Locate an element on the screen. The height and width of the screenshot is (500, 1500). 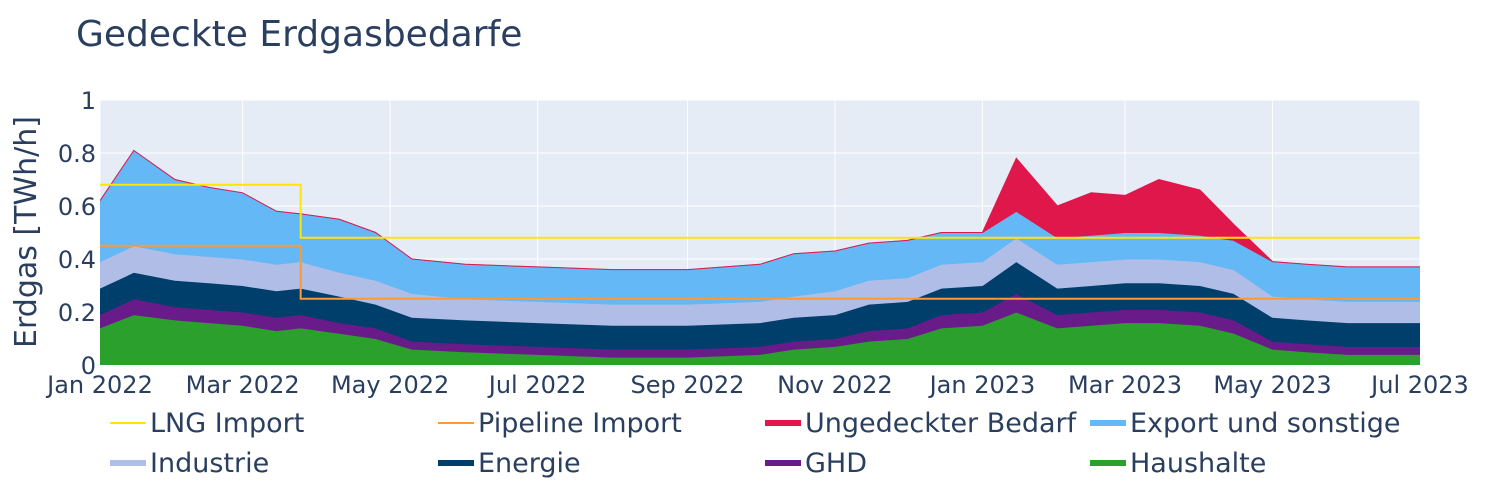
x-tick-label: Sep 2022 is located at coordinates (687, 385).